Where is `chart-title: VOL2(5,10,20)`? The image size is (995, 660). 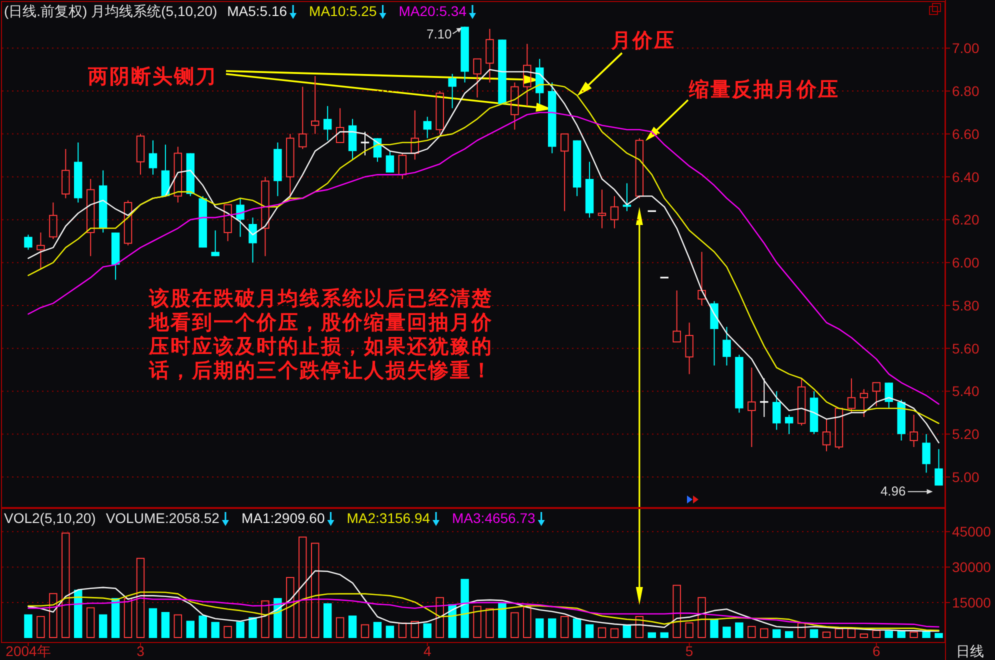 chart-title: VOL2(5,10,20) is located at coordinates (50, 518).